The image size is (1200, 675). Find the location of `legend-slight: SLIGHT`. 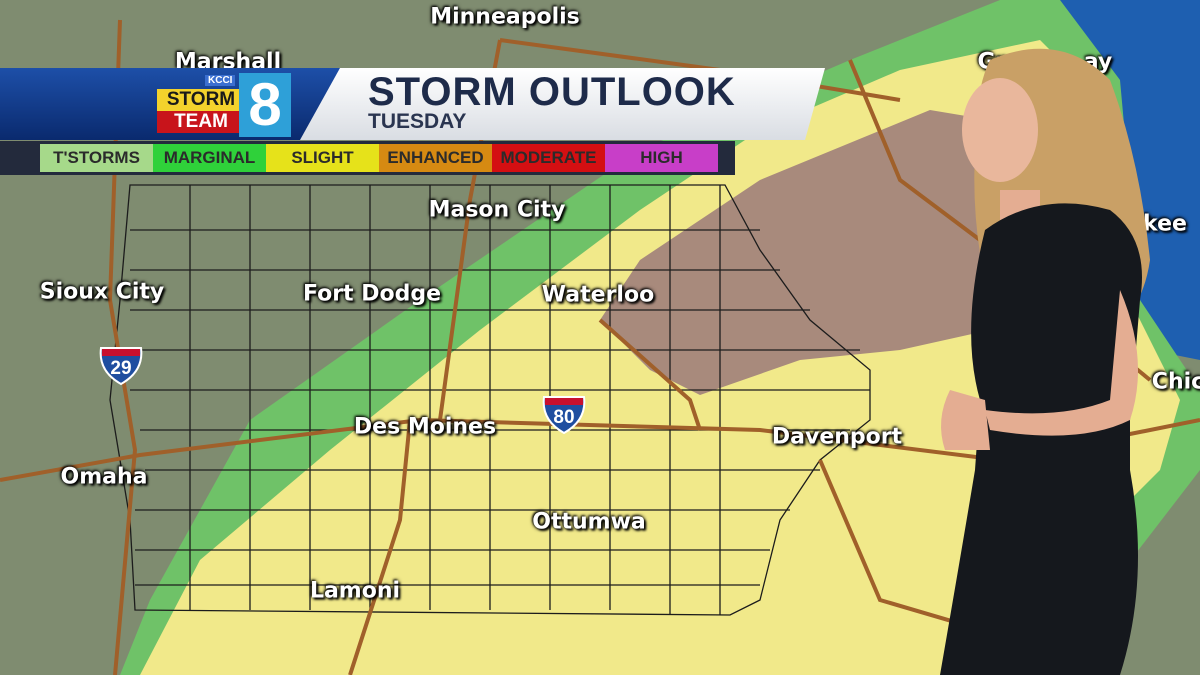

legend-slight: SLIGHT is located at coordinates (322, 158).